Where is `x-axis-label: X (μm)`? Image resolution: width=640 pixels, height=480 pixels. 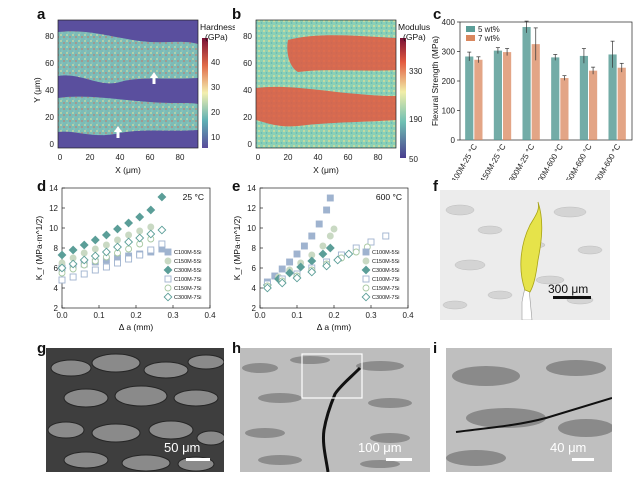
x-axis-label: X (μm) is located at coordinates (128, 170).